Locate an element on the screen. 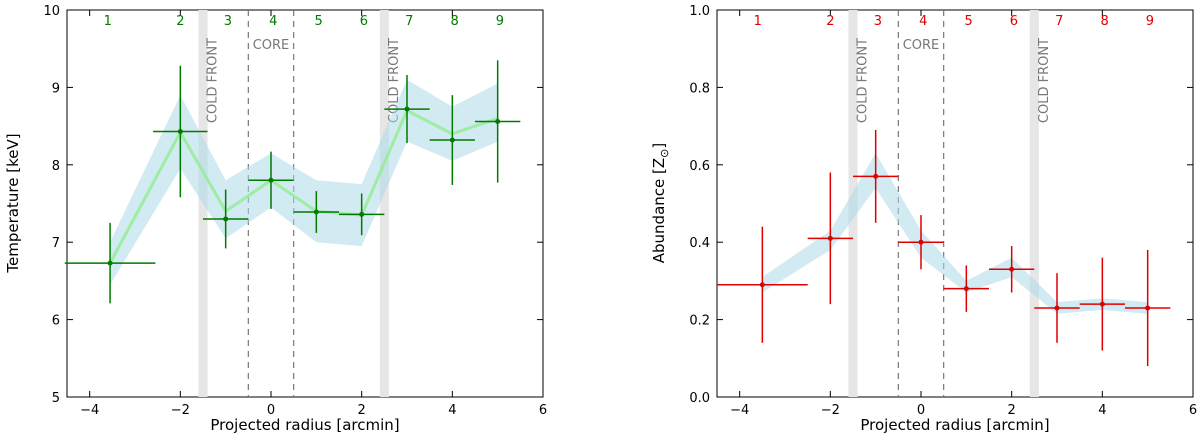 Image resolution: width=1200 pixels, height=439 pixels. y-axis-label-main: Abundance [Z is located at coordinates (659, 210).